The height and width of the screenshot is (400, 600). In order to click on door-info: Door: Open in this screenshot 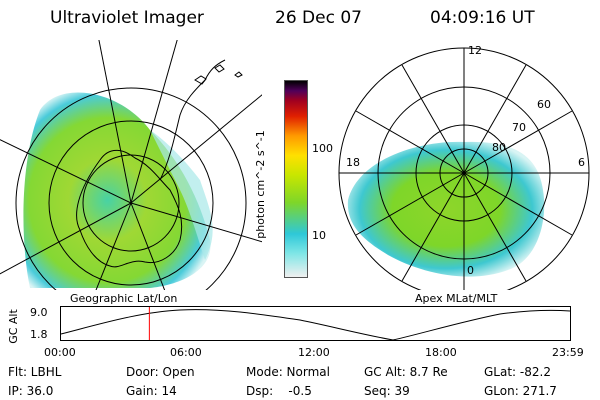, I will do `click(160, 372)`.